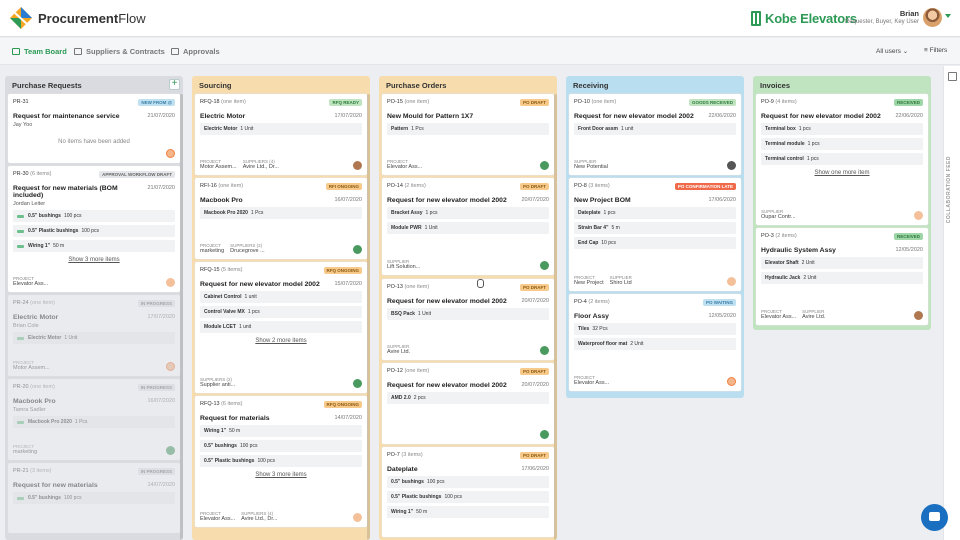  Describe the element at coordinates (222, 186) in the screenshot. I see `card-number: RFI-16 (one item)` at that location.